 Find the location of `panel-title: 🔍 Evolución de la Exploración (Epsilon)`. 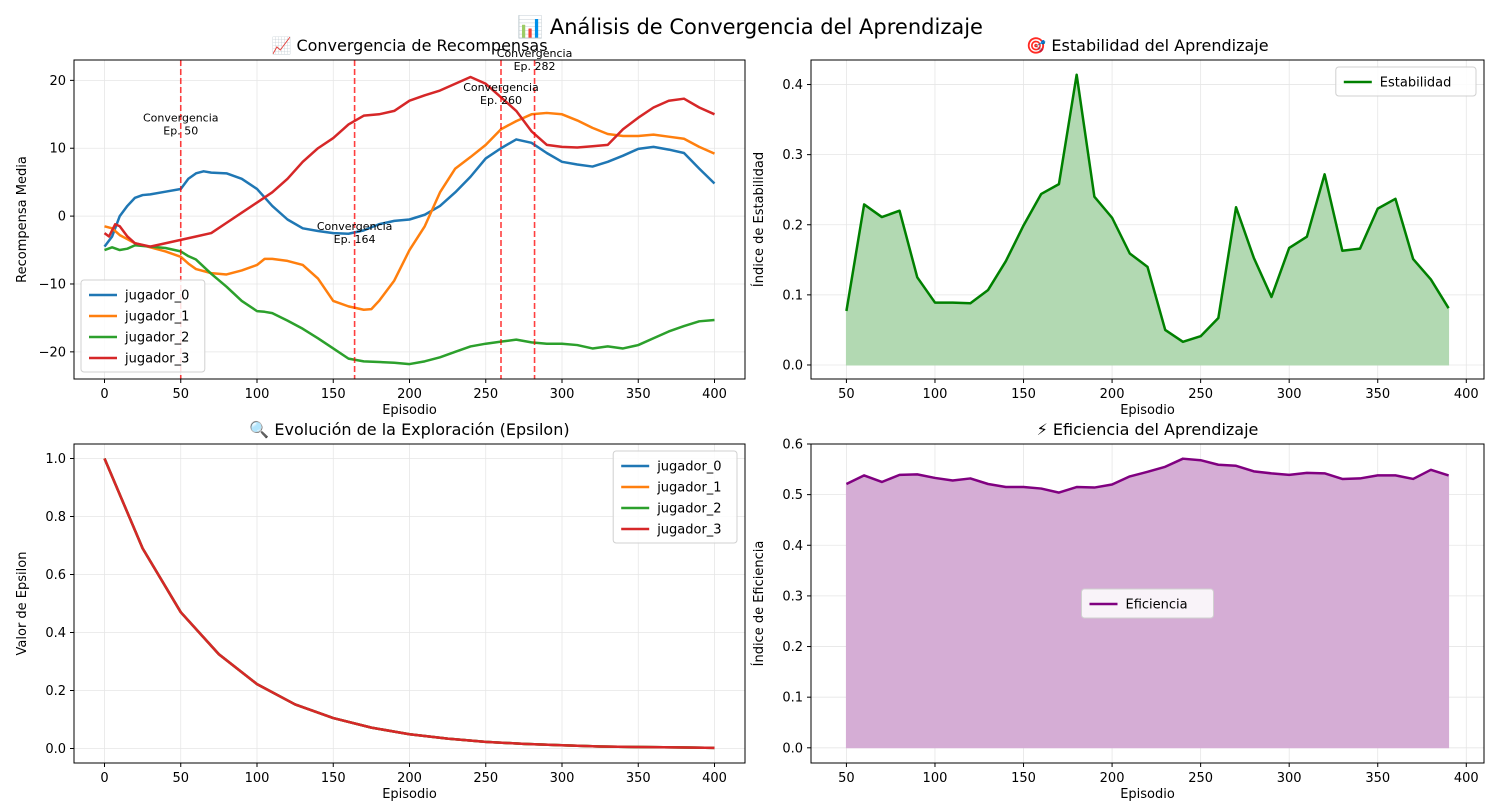

panel-title: 🔍 Evolución de la Exploración (Epsilon) is located at coordinates (409, 429).